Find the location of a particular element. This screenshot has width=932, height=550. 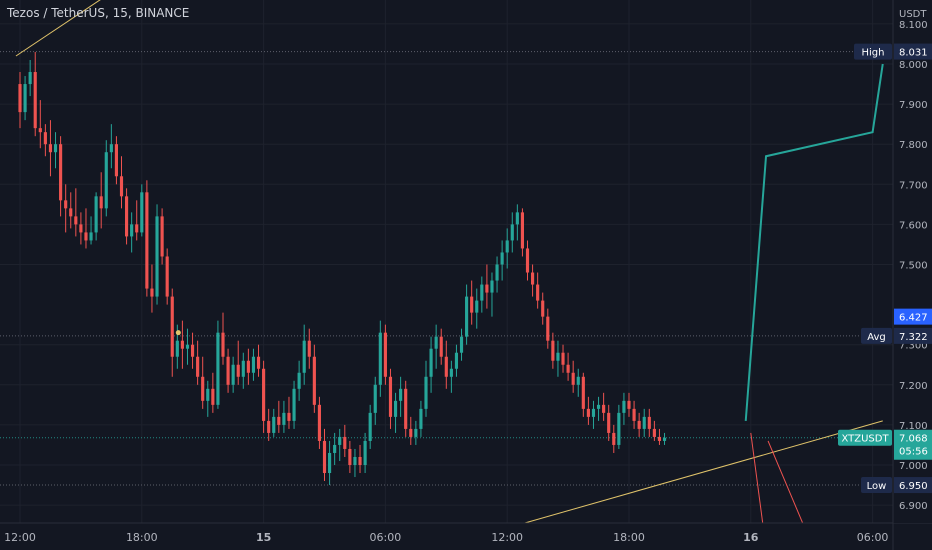

price-tick-label: 7.100 is located at coordinates (913, 426).